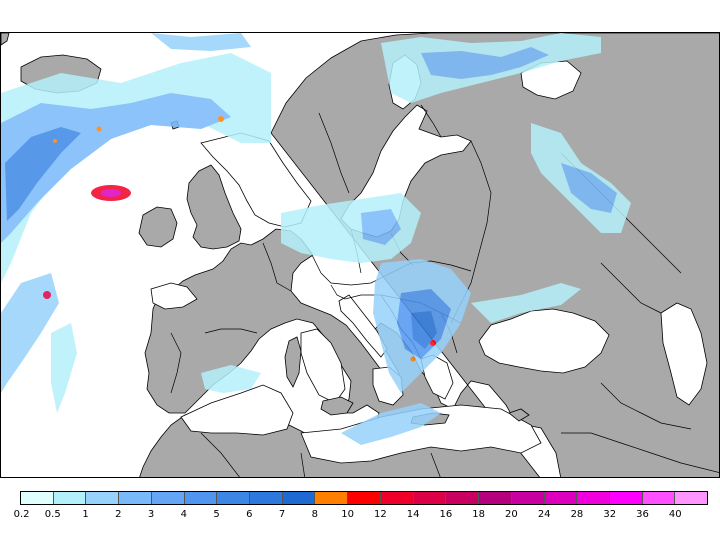  What do you see at coordinates (282, 514) in the screenshot?
I see `legend-tick-label: 7` at bounding box center [282, 514].